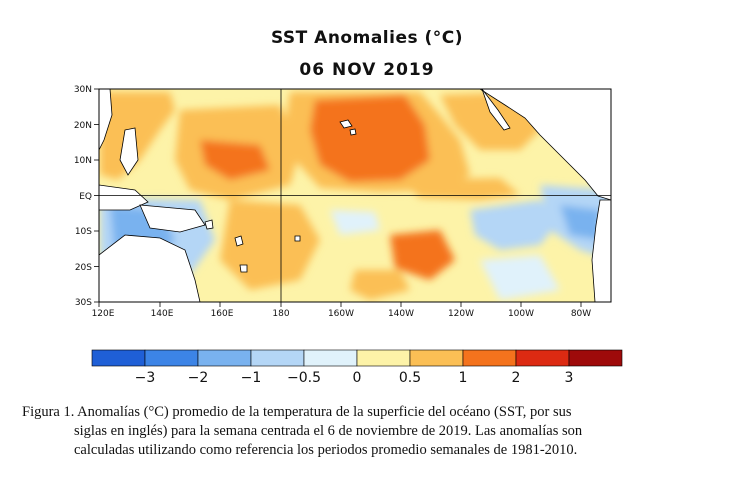  I want to click on colorbar-tick-label: −1, so click(251, 378).